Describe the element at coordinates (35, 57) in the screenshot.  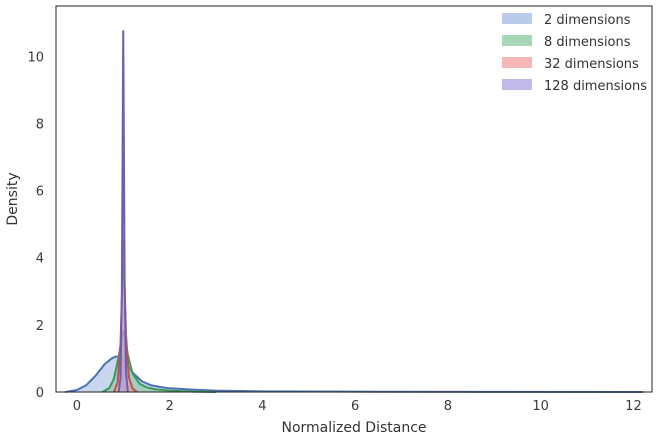
I see `y-tick-label: 10` at that location.